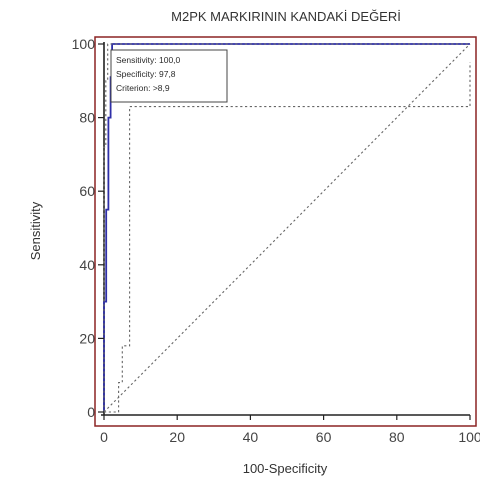 The width and height of the screenshot is (480, 487). Describe the element at coordinates (87, 191) in the screenshot. I see `y-tick-label: 60` at that location.